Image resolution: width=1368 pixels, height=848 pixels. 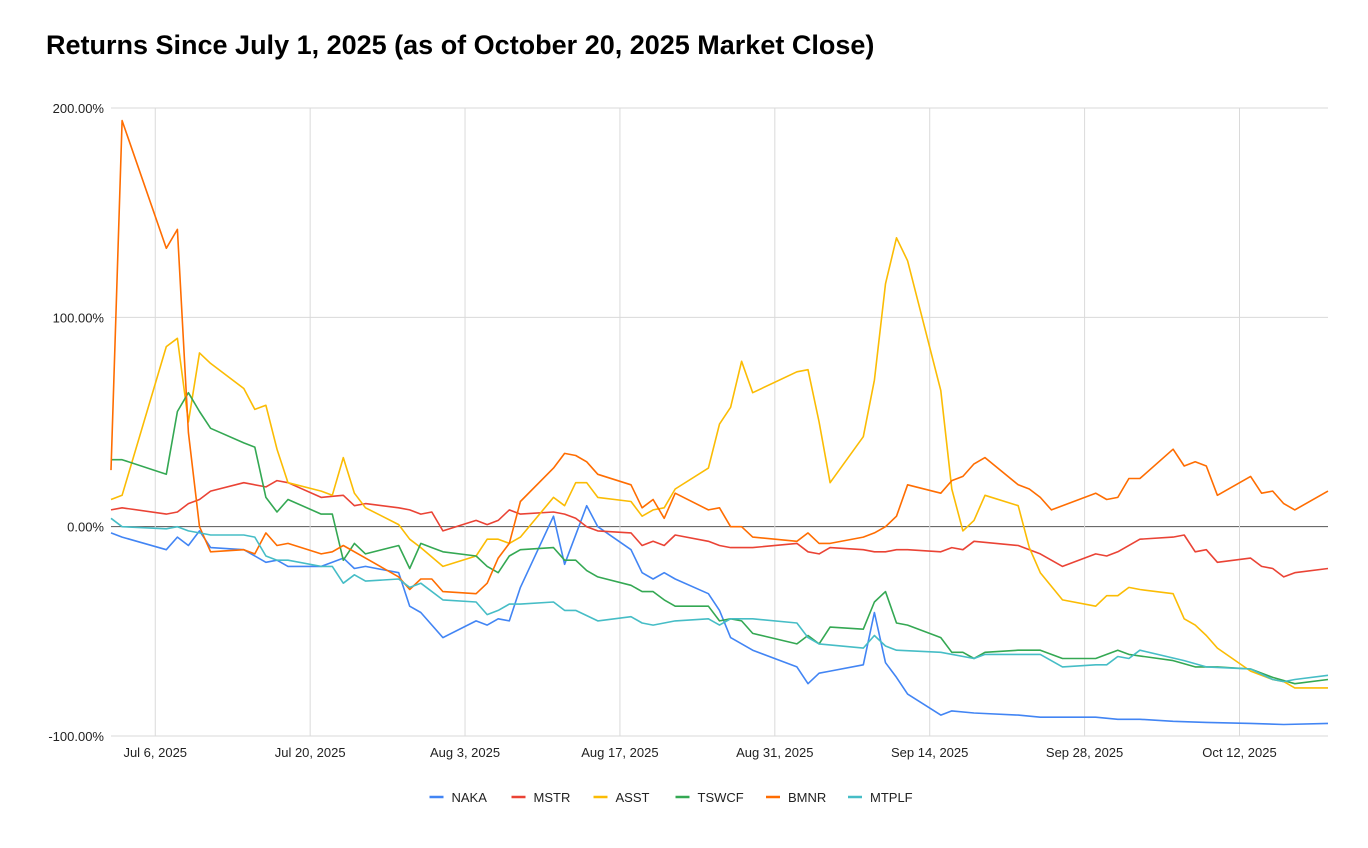 I want to click on legend-item-bmnr: BMNR, so click(x=796, y=797).